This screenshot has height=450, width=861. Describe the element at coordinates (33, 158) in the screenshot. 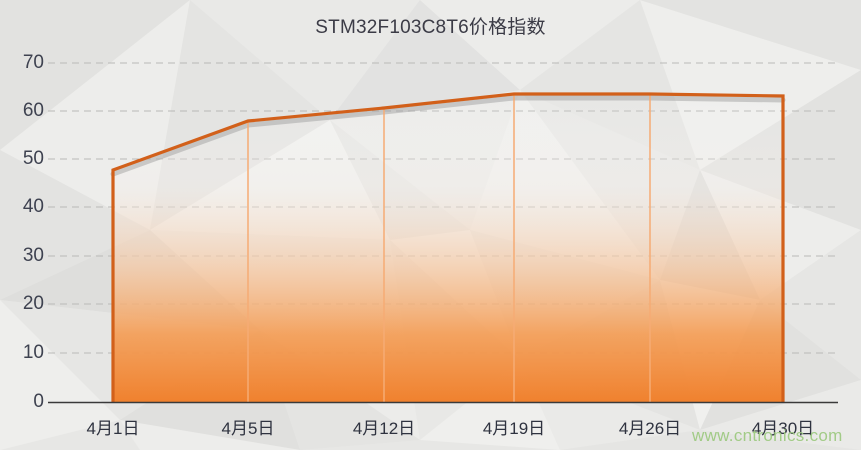

I see `y-tick-label: 50` at that location.